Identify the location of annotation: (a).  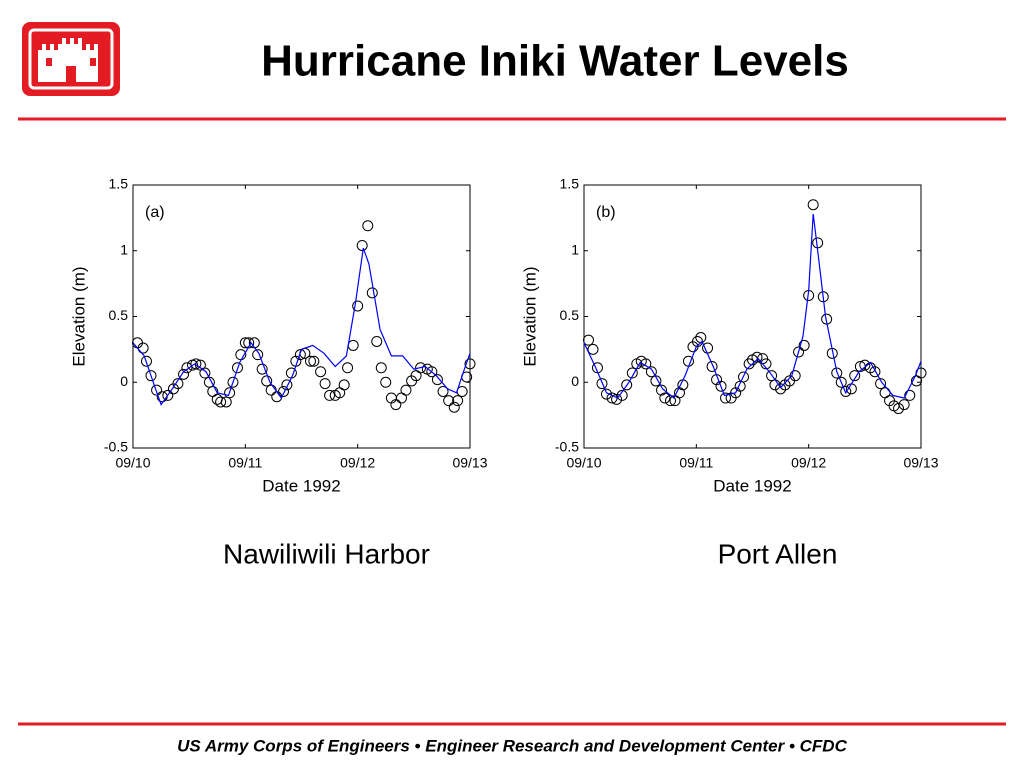
(155, 212).